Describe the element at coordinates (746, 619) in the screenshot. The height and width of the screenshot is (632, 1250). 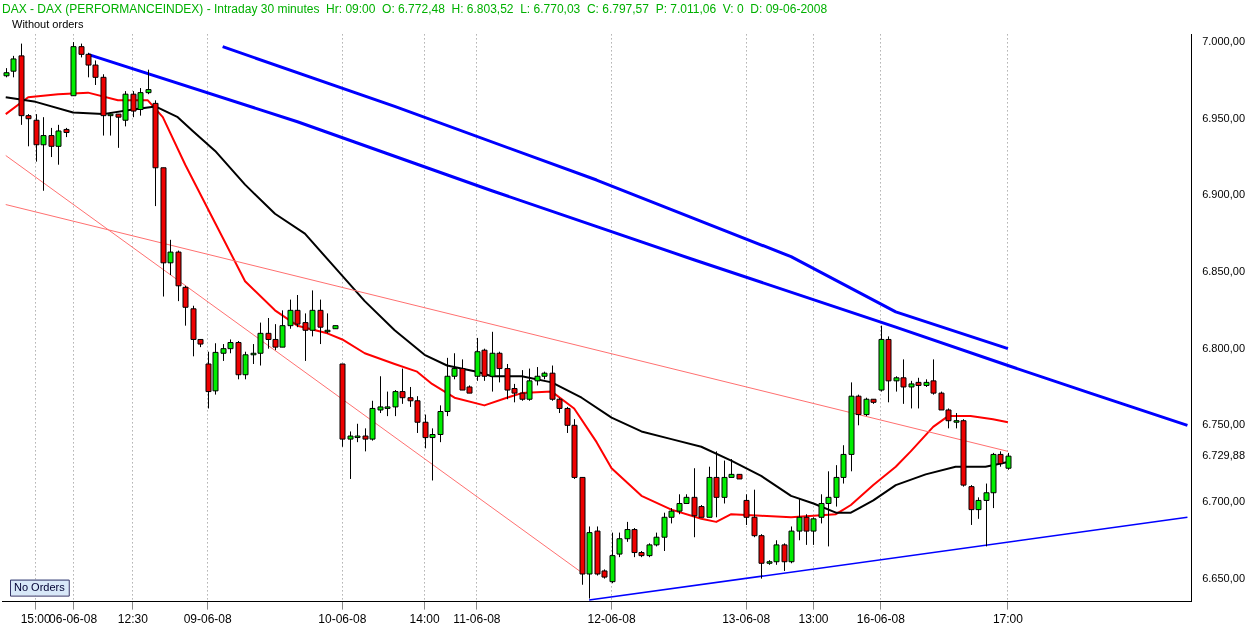
I see `x-tick-label: 13-06-08` at that location.